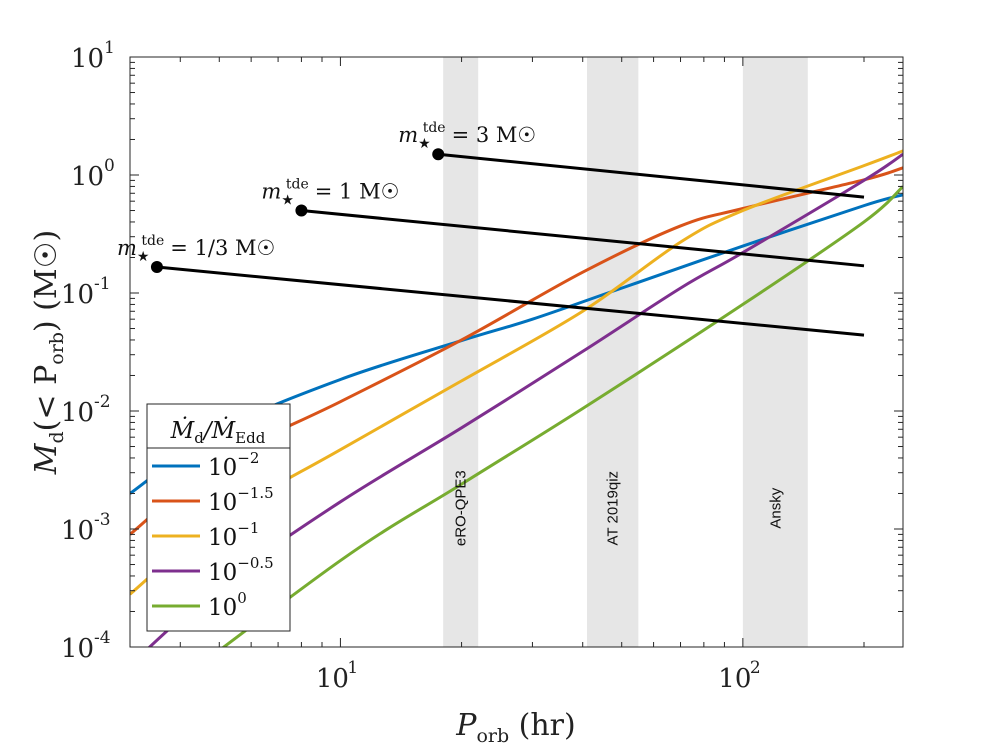  Describe the element at coordinates (241, 500) in the screenshot. I see `legend-label-1: 10−1.5` at that location.